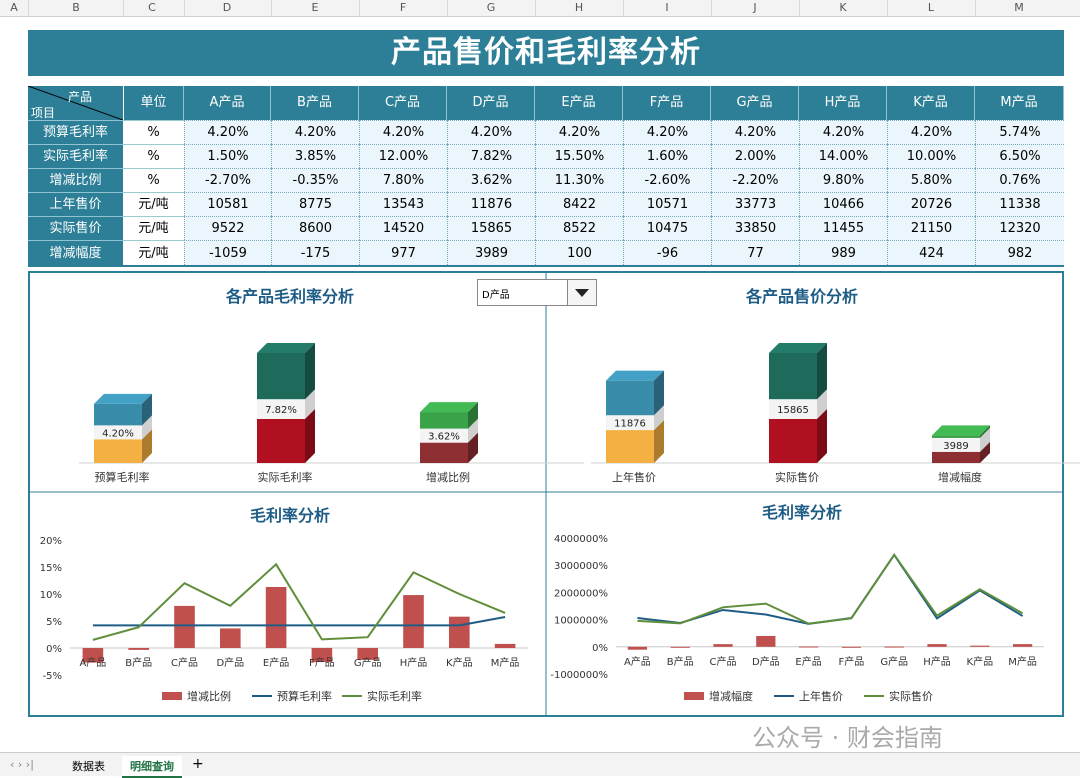 This screenshot has width=1080, height=778. What do you see at coordinates (491, 156) in the screenshot?
I see `table-cell: 7.82%` at bounding box center [491, 156].